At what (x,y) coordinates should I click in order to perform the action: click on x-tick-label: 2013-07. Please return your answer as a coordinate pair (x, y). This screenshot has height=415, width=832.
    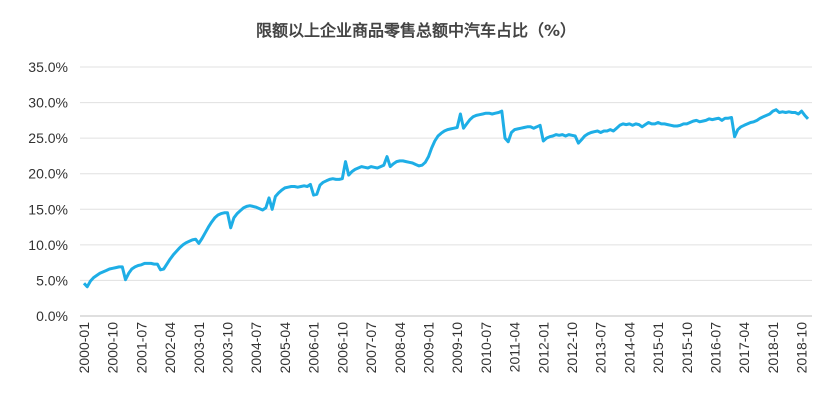
    Looking at the image, I should click on (601, 348).